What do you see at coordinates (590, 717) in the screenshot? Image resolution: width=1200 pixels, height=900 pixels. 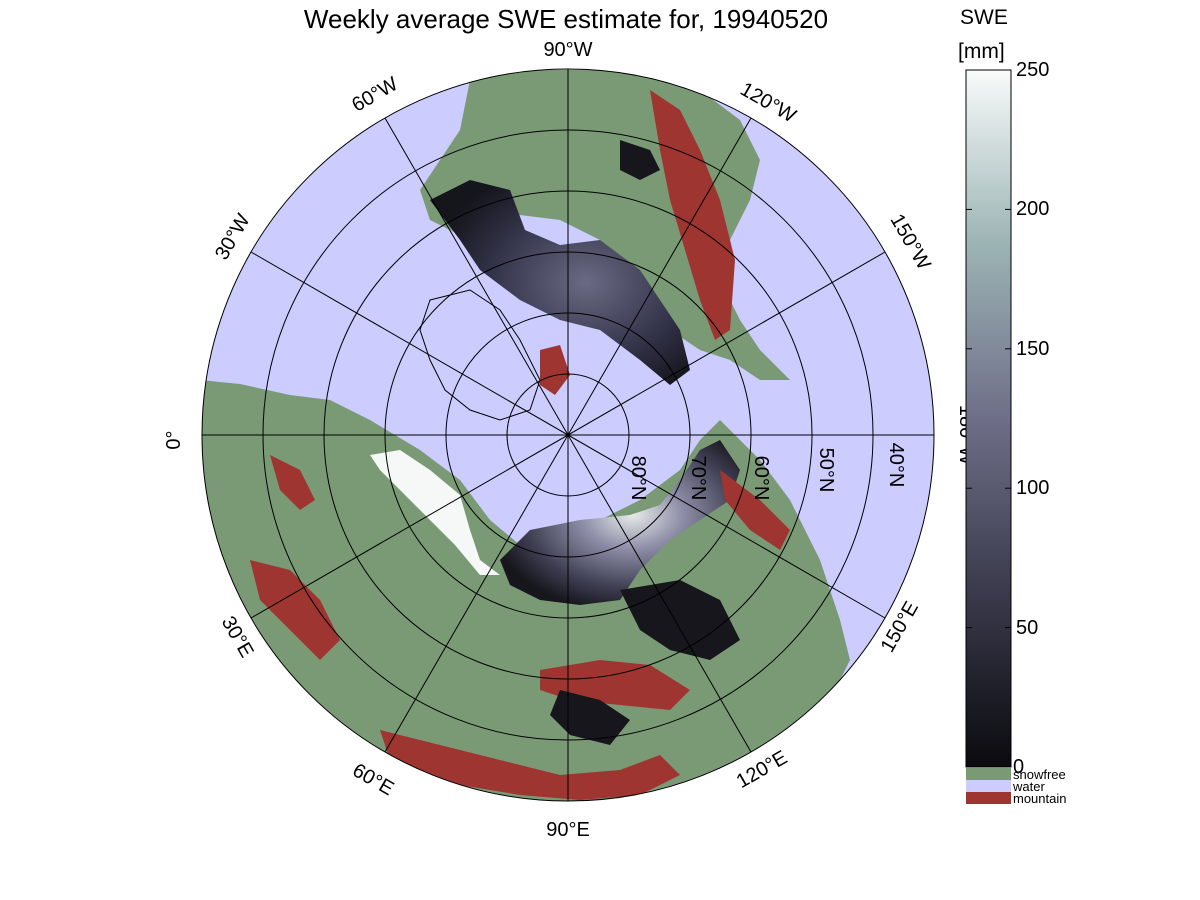 I see `mongolia-low-snow-patch` at bounding box center [590, 717].